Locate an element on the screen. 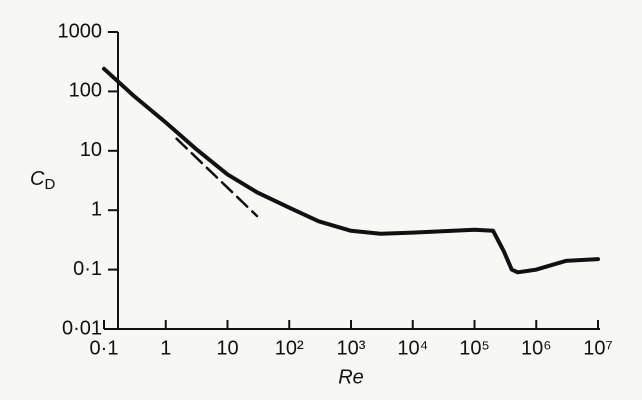  x-tick-label: 10⁵ is located at coordinates (474, 348).